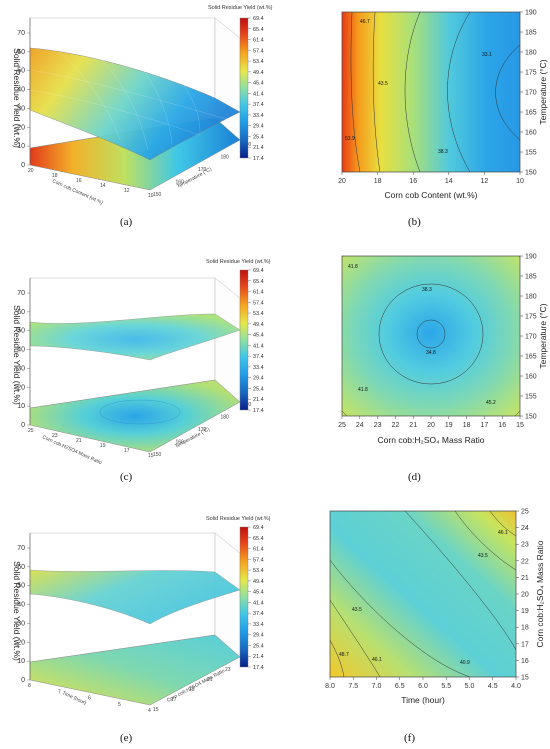 The width and height of the screenshot is (550, 749). What do you see at coordinates (258, 646) in the screenshot?
I see `colorbar-e-tick-label: 25.4` at bounding box center [258, 646].